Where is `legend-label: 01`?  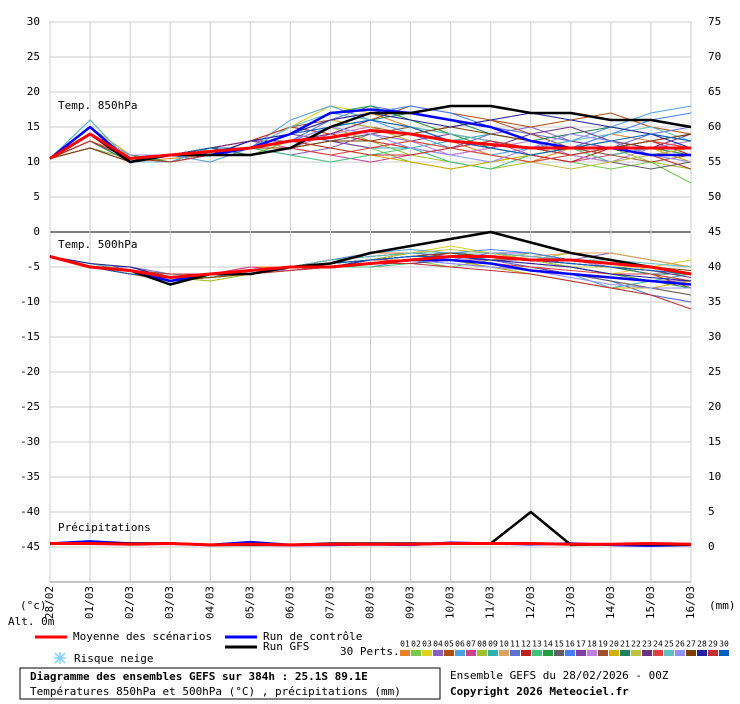 legend-label: 01 is located at coordinates (405, 644).